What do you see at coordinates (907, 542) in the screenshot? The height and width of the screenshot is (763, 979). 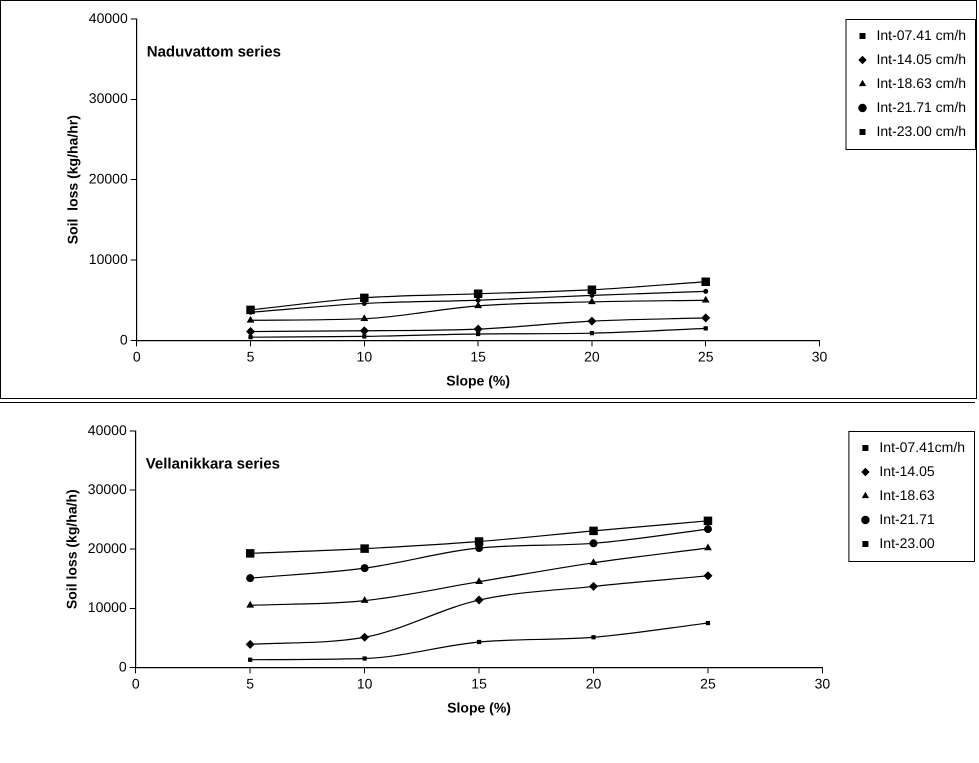 I see `legend-label: Int-23.00` at bounding box center [907, 542].